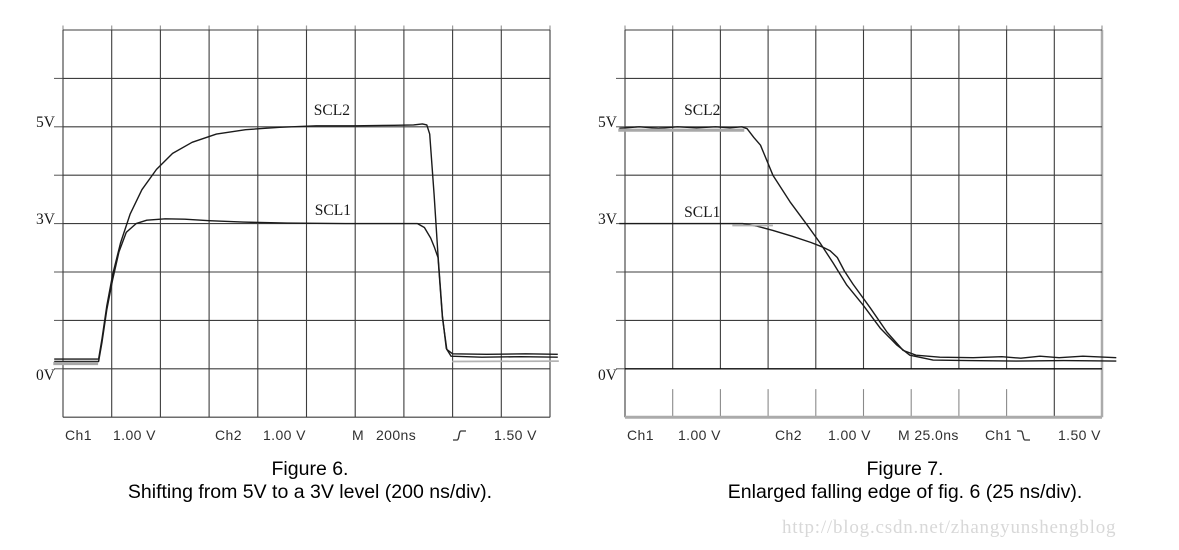 The image size is (1179, 550). I want to click on fig6-caption-title: Figure 6., so click(310, 469).